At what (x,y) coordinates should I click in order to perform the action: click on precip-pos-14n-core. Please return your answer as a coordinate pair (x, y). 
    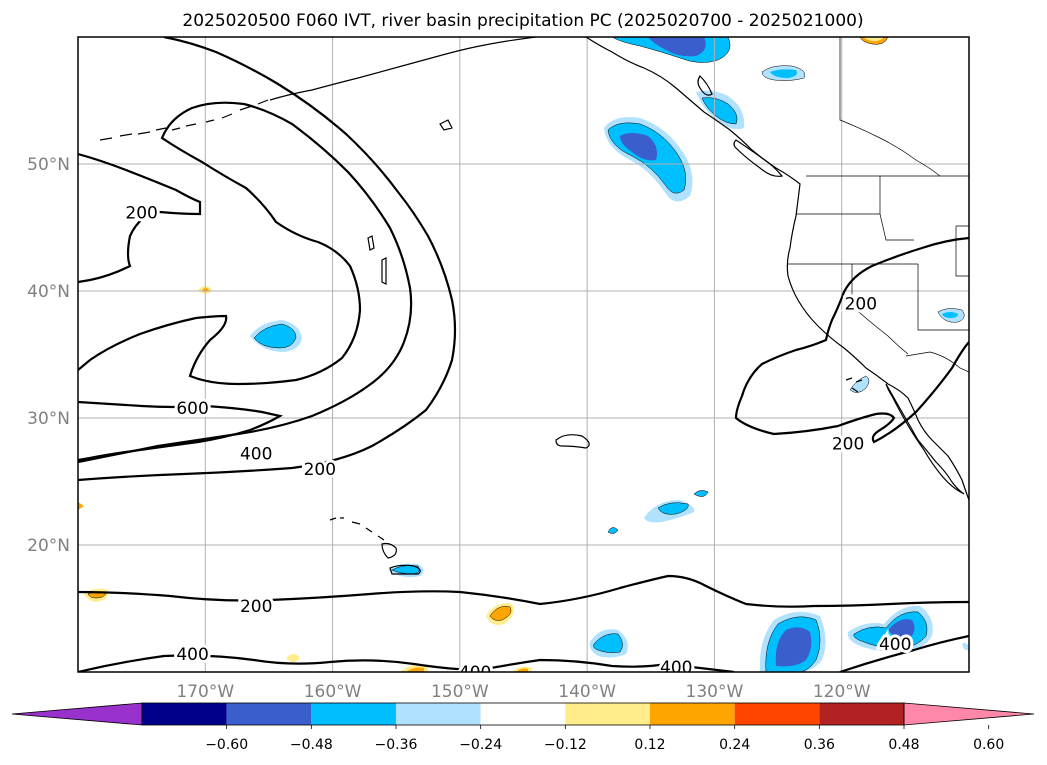
    Looking at the image, I should click on (500, 613).